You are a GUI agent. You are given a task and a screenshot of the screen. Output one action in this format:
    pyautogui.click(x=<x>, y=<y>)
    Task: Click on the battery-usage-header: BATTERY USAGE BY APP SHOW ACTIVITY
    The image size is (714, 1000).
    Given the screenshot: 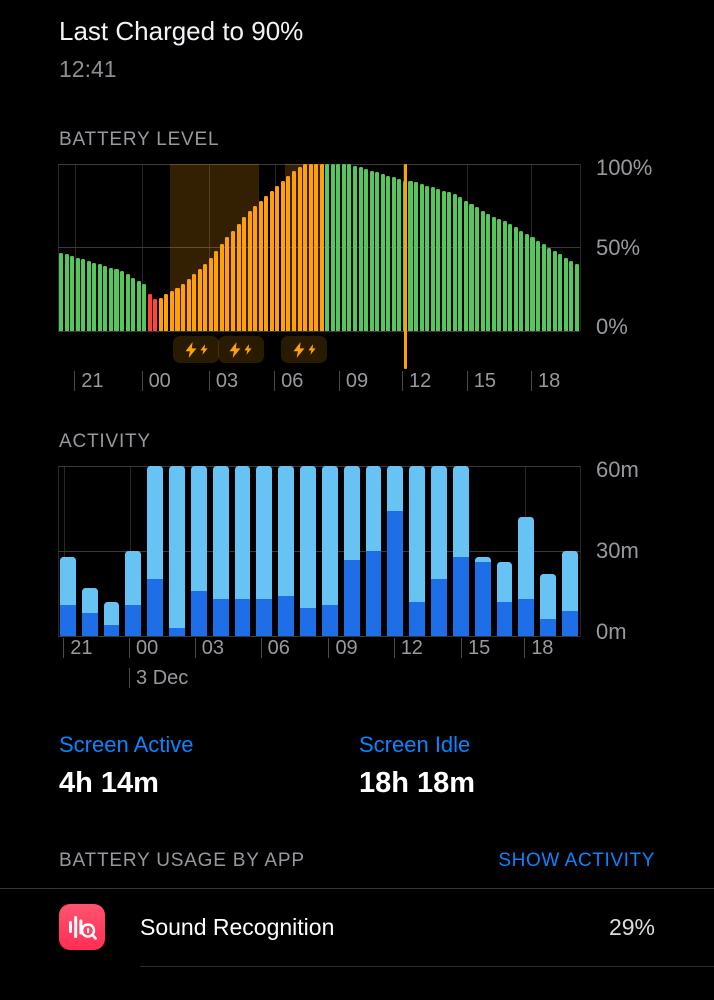 What is the action you would take?
    pyautogui.click(x=357, y=861)
    